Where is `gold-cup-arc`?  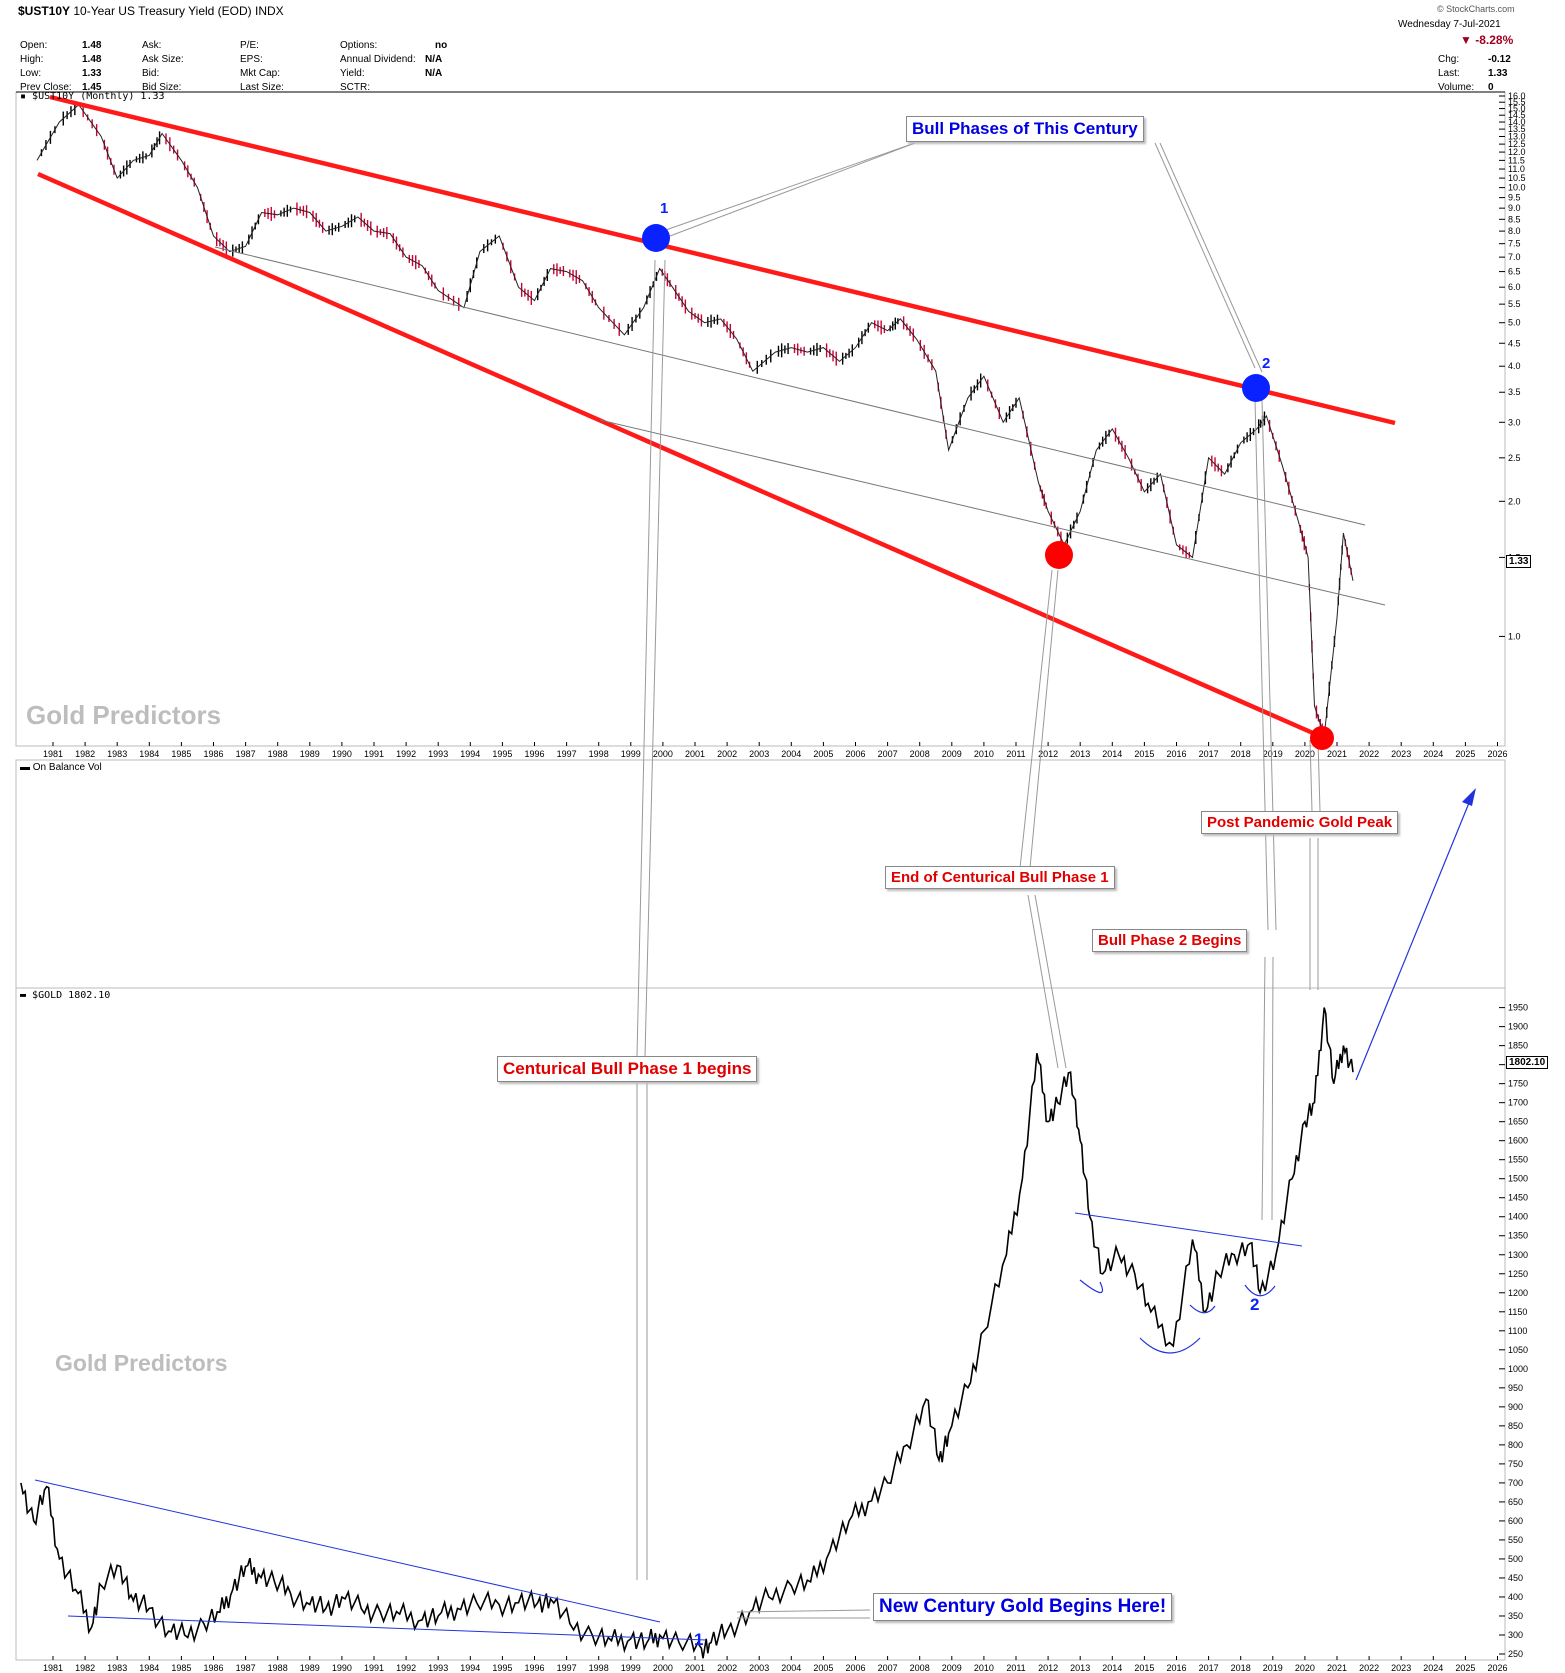 gold-cup-arc is located at coordinates (1202, 1309).